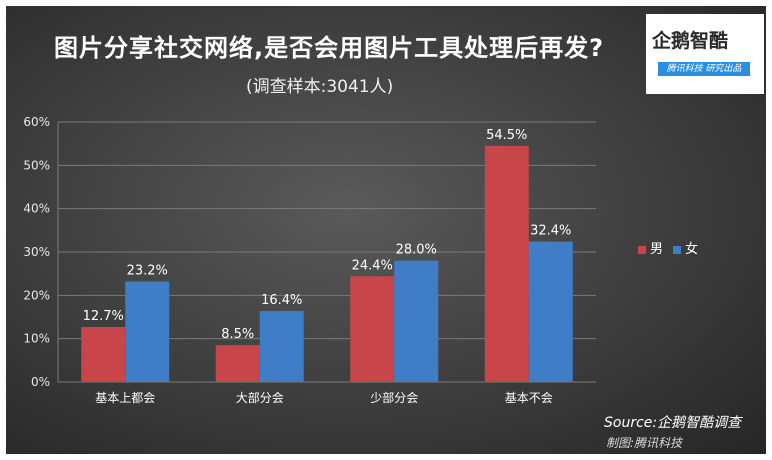 The height and width of the screenshot is (460, 772). I want to click on data-label: 8.5%, so click(237, 334).